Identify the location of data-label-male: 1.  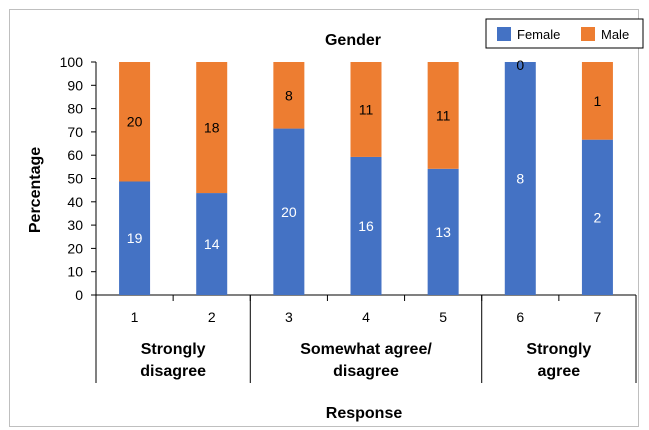
(598, 101).